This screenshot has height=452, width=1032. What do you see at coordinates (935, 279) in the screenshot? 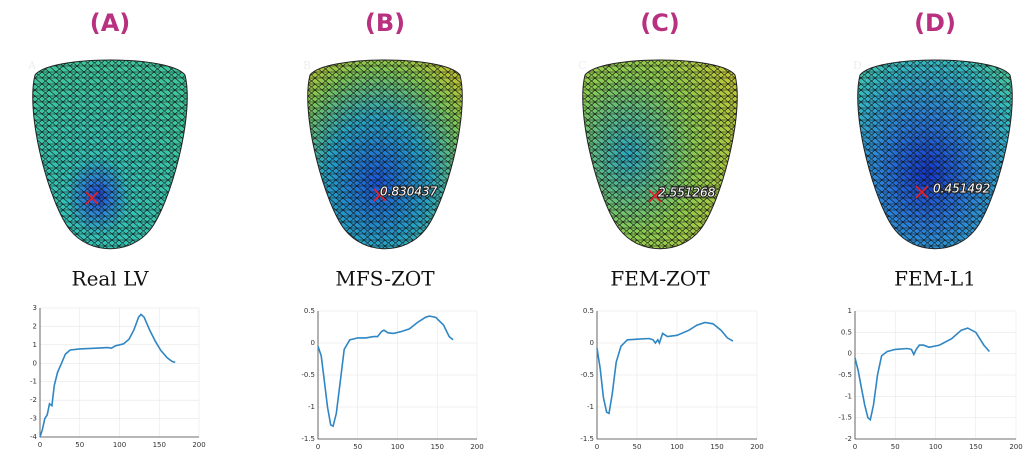
I see `mesh-caption: FEM-L1` at bounding box center [935, 279].